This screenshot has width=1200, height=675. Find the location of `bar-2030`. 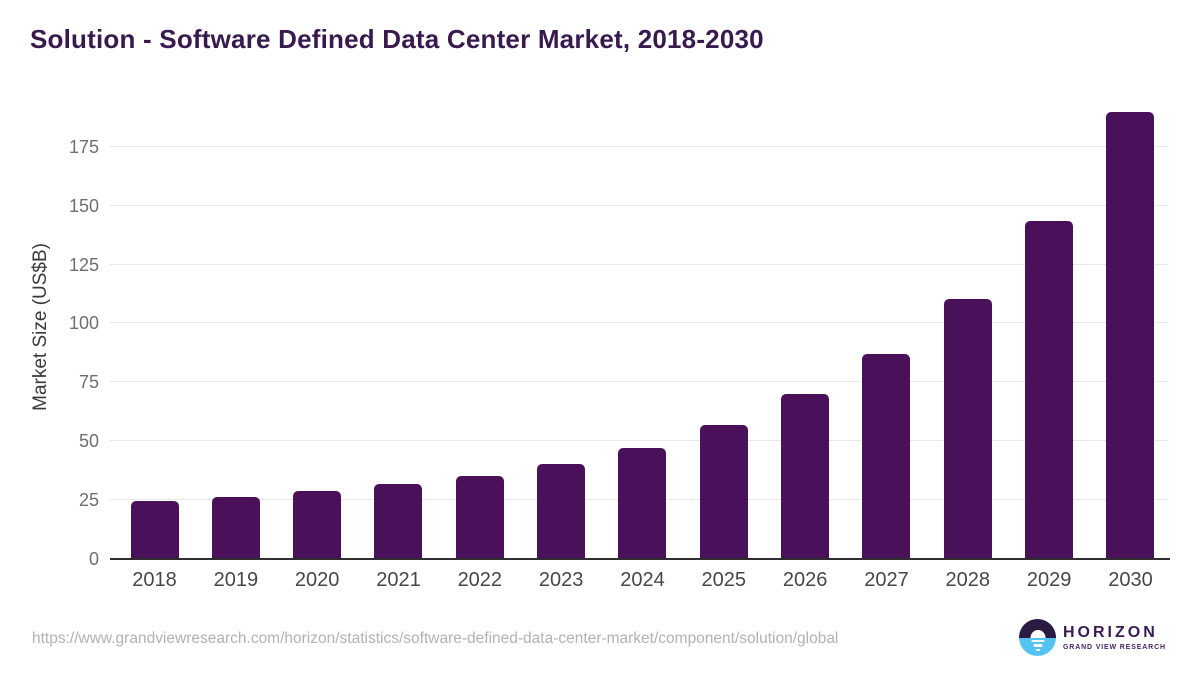

bar-2030 is located at coordinates (1130, 335).